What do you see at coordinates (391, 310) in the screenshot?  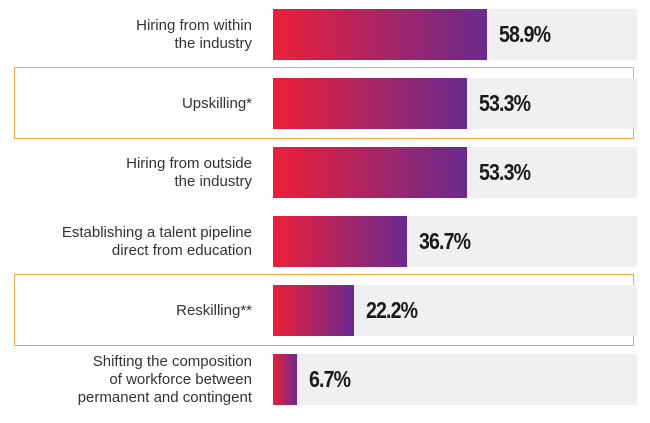 I see `value-label: 22.2%` at bounding box center [391, 310].